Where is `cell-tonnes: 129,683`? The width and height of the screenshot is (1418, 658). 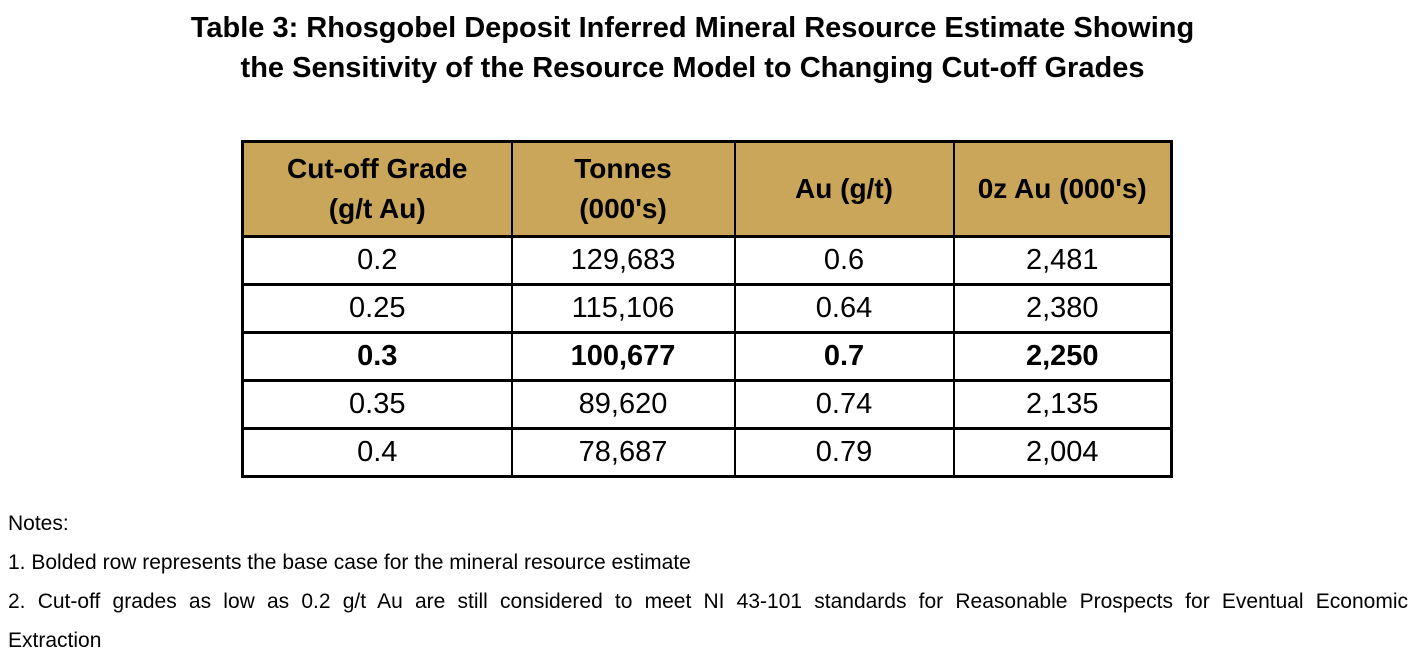 cell-tonnes: 129,683 is located at coordinates (623, 260).